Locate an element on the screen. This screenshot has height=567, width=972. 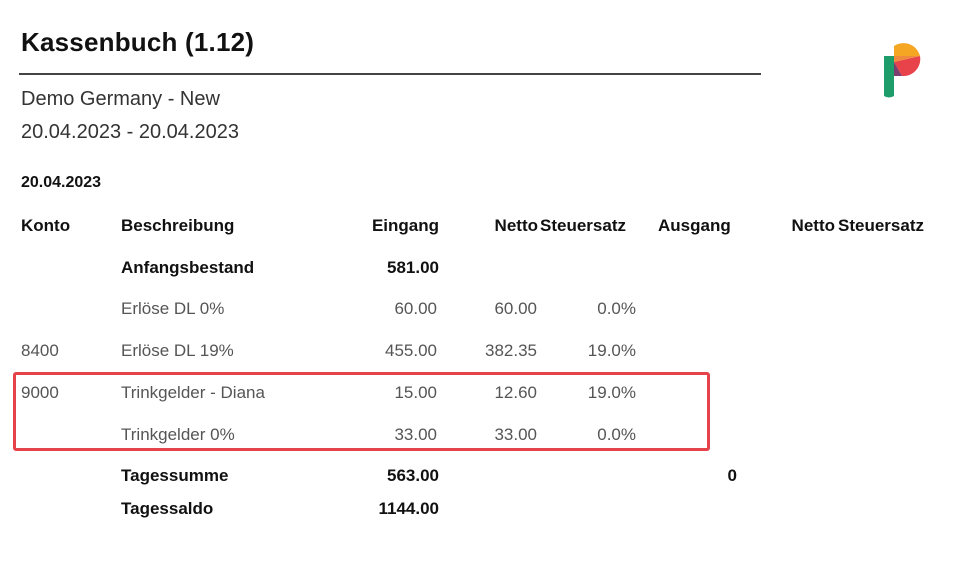
row-eingang: 455.00 is located at coordinates (411, 350).